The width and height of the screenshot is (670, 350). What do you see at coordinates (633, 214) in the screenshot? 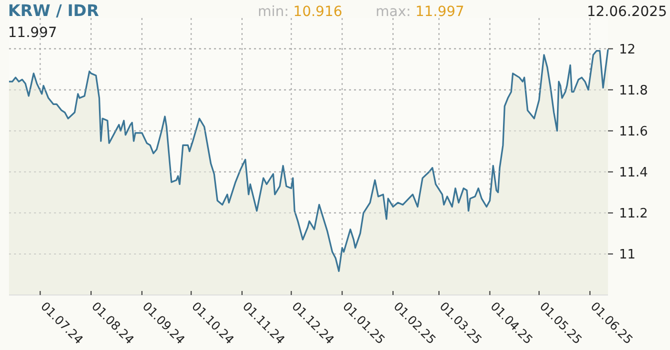
I see `y-tick-label: 11.2` at bounding box center [633, 214].